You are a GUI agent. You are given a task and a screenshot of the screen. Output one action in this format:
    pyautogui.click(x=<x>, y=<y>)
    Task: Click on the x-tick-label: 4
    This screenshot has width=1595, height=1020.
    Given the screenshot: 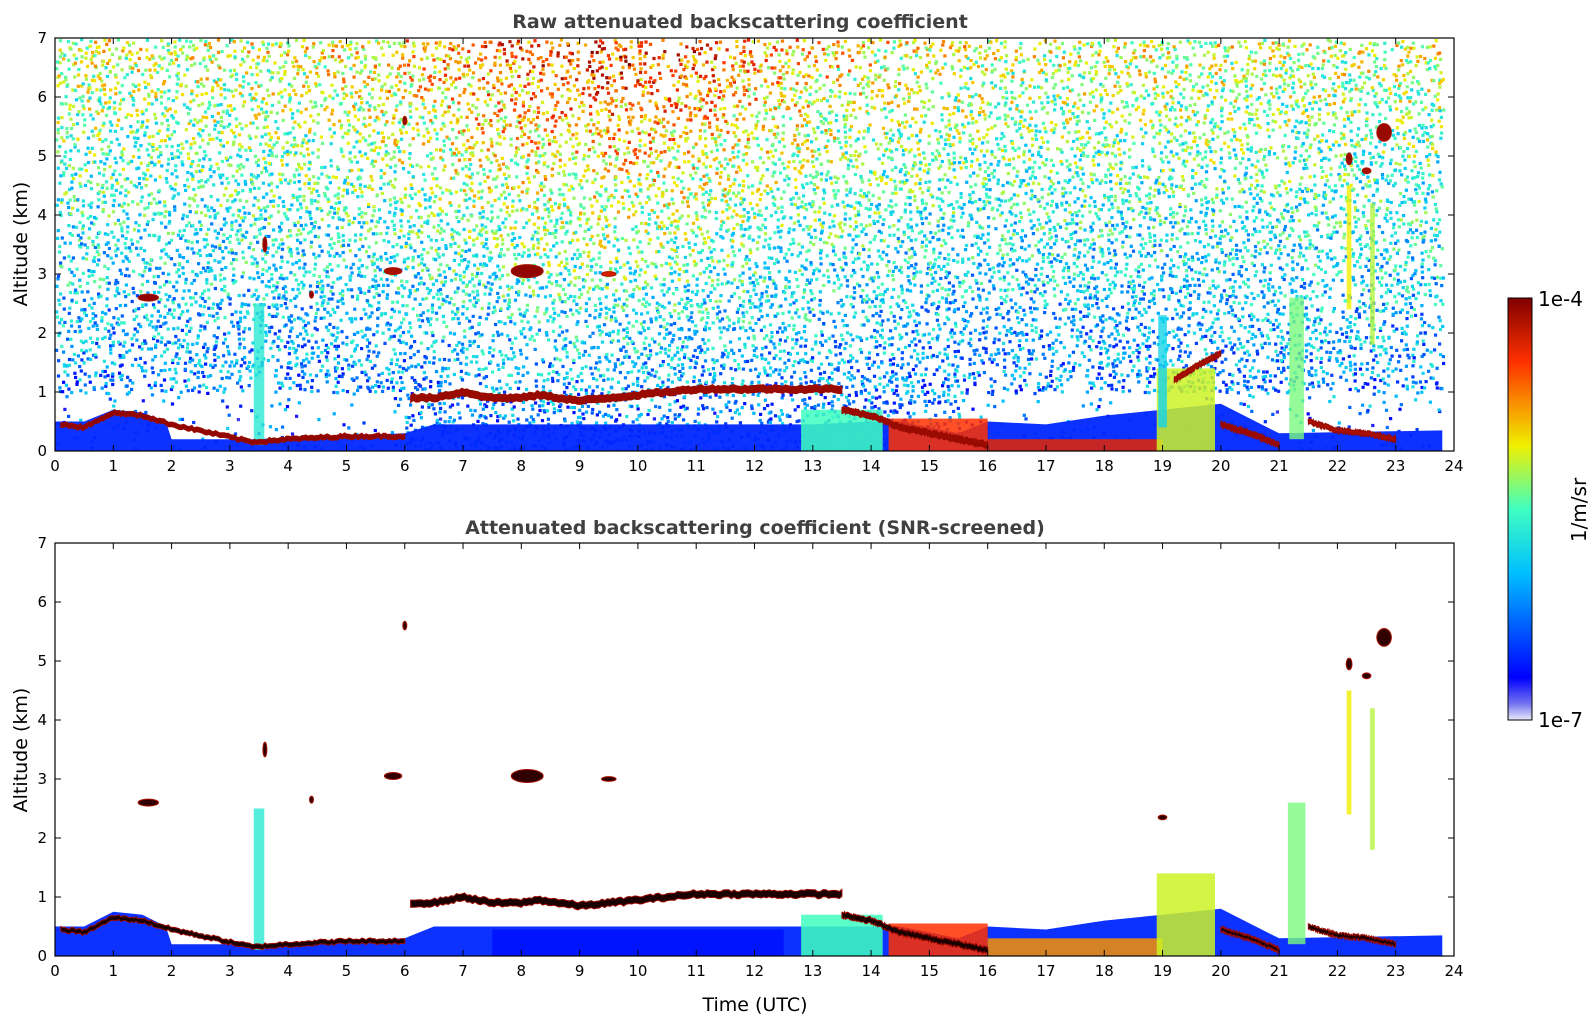 What is the action you would take?
    pyautogui.click(x=288, y=971)
    